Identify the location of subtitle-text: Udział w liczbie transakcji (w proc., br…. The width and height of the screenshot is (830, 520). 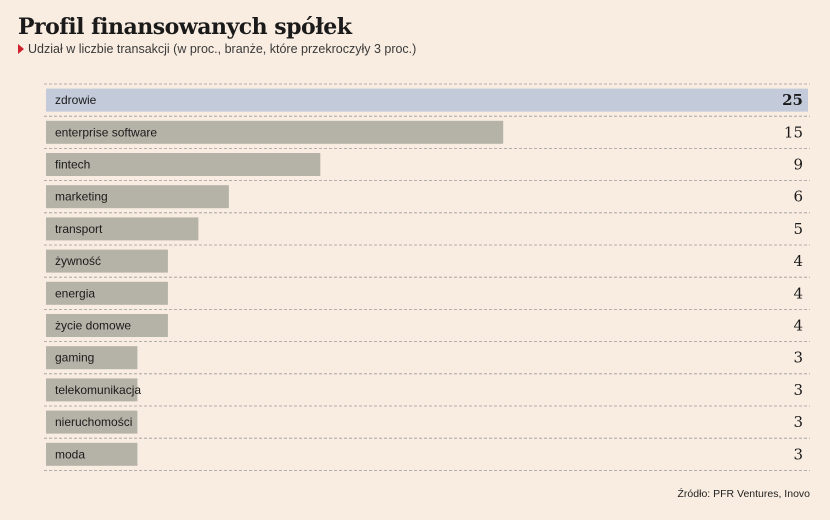
(222, 49).